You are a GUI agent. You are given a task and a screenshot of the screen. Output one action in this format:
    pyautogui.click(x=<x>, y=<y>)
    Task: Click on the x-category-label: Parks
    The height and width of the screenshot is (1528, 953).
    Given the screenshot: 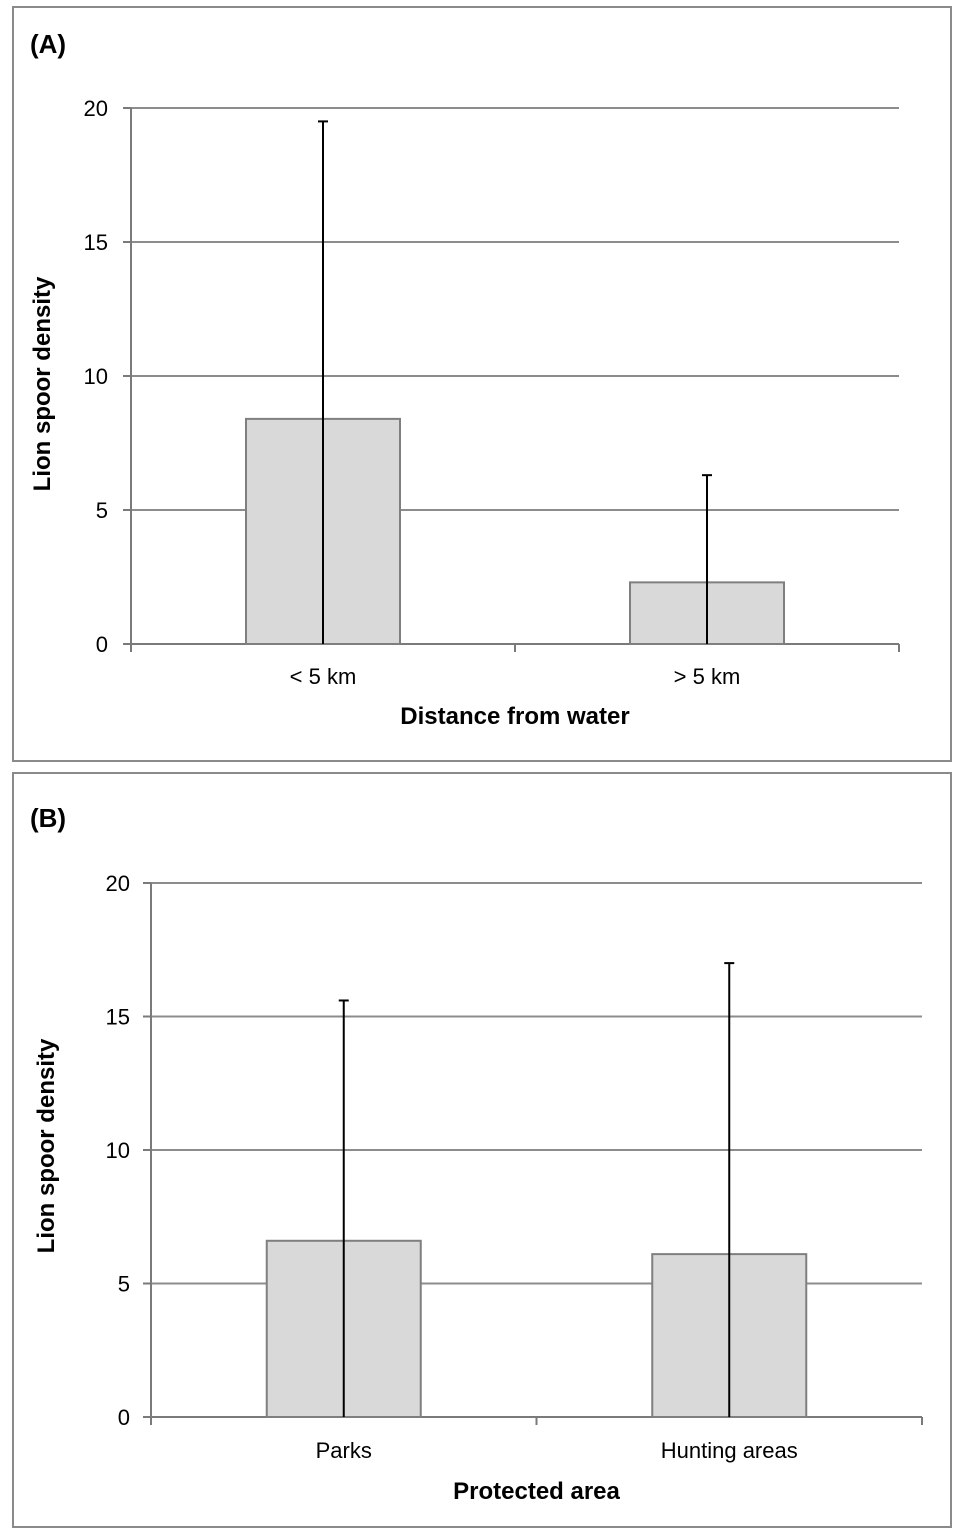 What is the action you would take?
    pyautogui.click(x=344, y=1450)
    